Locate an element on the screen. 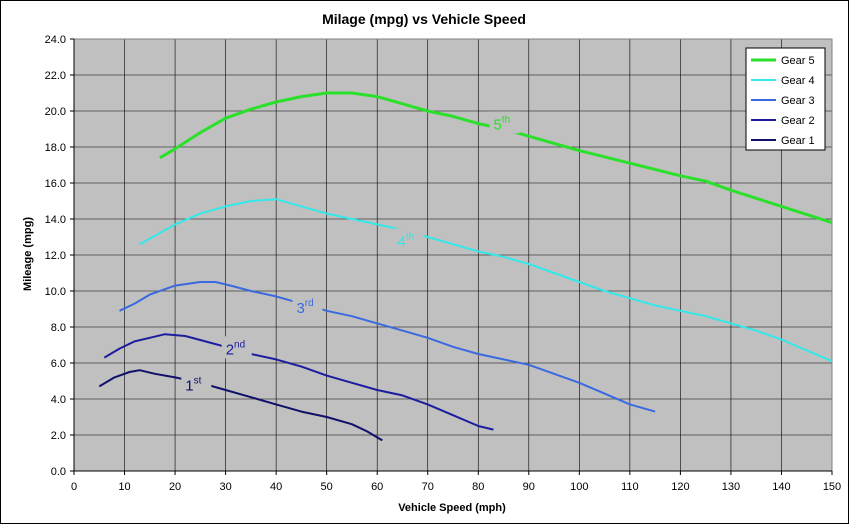 Image resolution: width=849 pixels, height=524 pixels. legend-label: Gear 5 is located at coordinates (798, 61).